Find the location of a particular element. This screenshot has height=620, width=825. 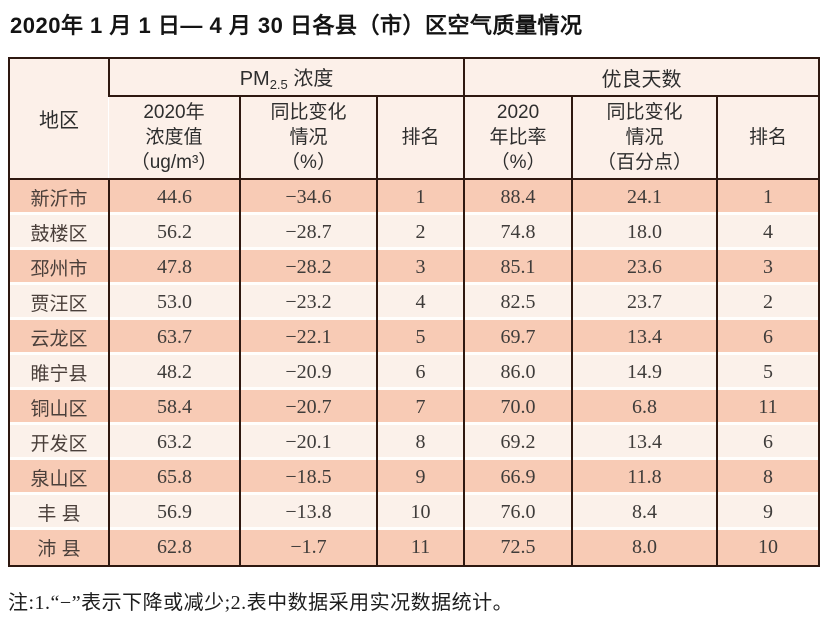

cell-gd-ratio: 88.4 is located at coordinates (518, 197).